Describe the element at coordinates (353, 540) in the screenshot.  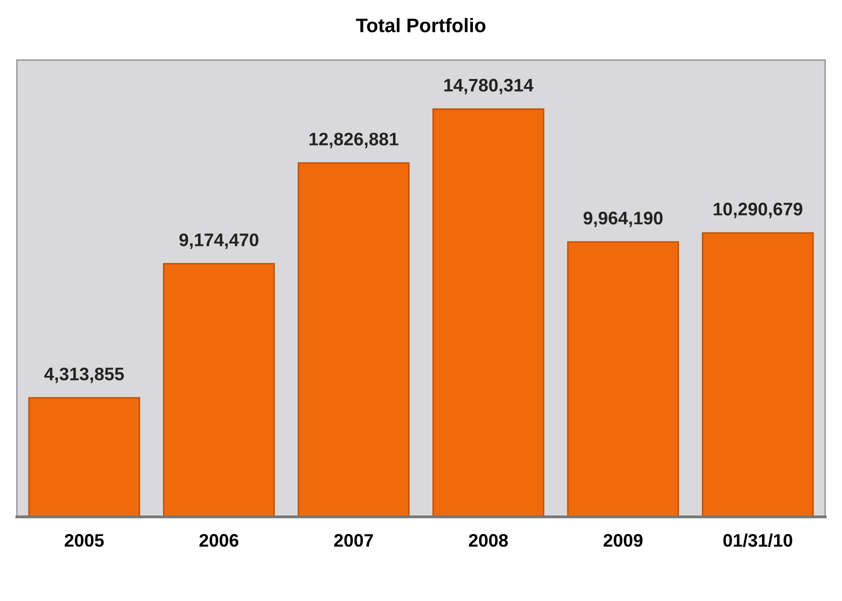
I see `x-tick-label: 2007` at that location.